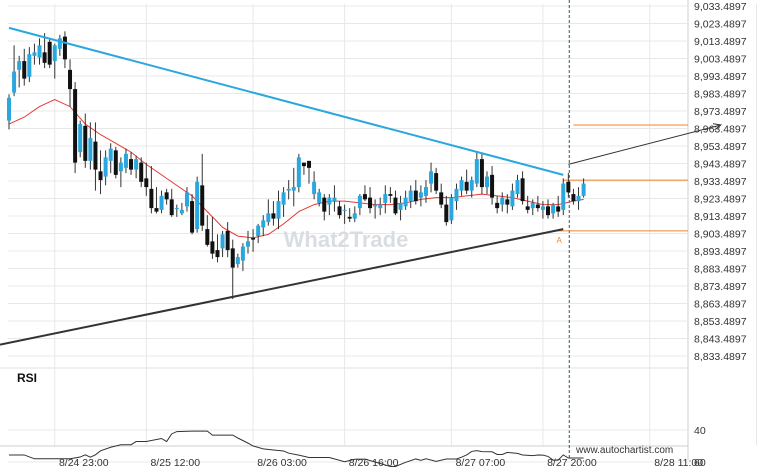 This screenshot has height=475, width=760. I want to click on price-tick-label: 9,033.4897, so click(720, 7).